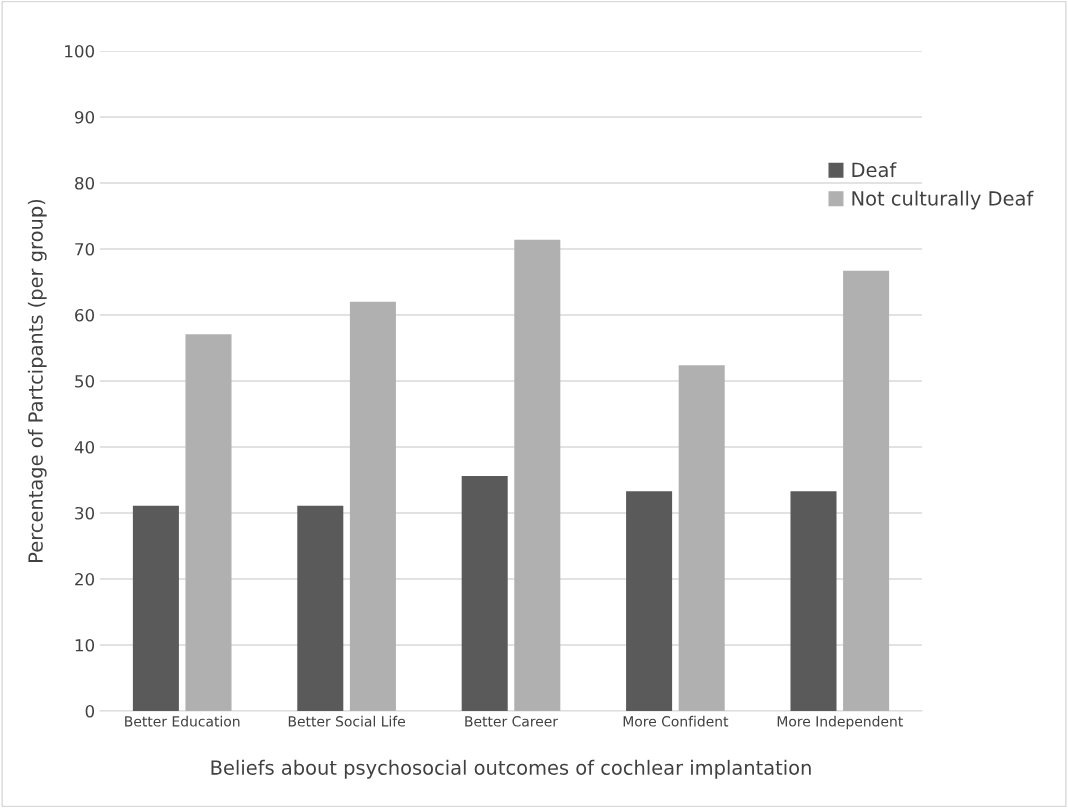  Describe the element at coordinates (85, 645) in the screenshot. I see `y-tick-label: 10` at that location.